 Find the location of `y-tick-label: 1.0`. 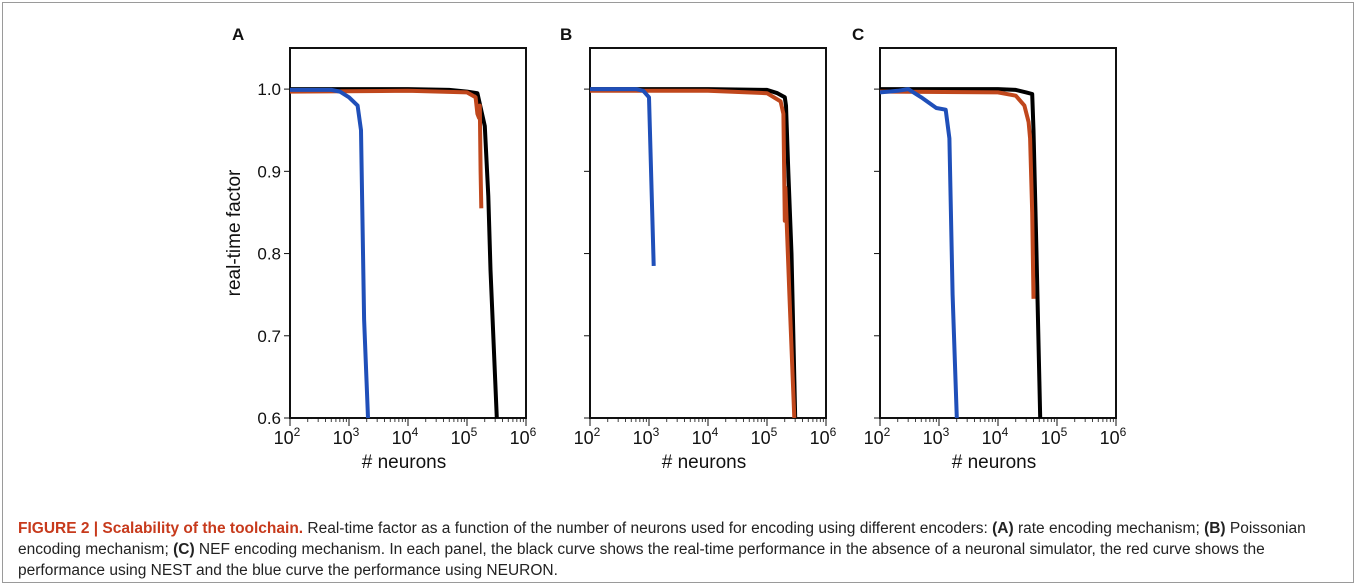

y-tick-label: 1.0 is located at coordinates (269, 89).